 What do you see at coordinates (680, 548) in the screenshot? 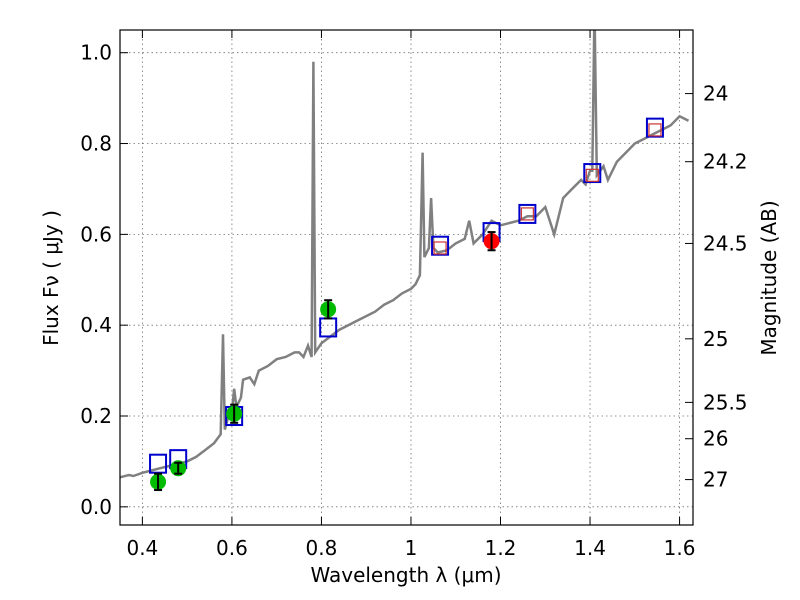
I see `x-tick-label: 1.6` at bounding box center [680, 548].